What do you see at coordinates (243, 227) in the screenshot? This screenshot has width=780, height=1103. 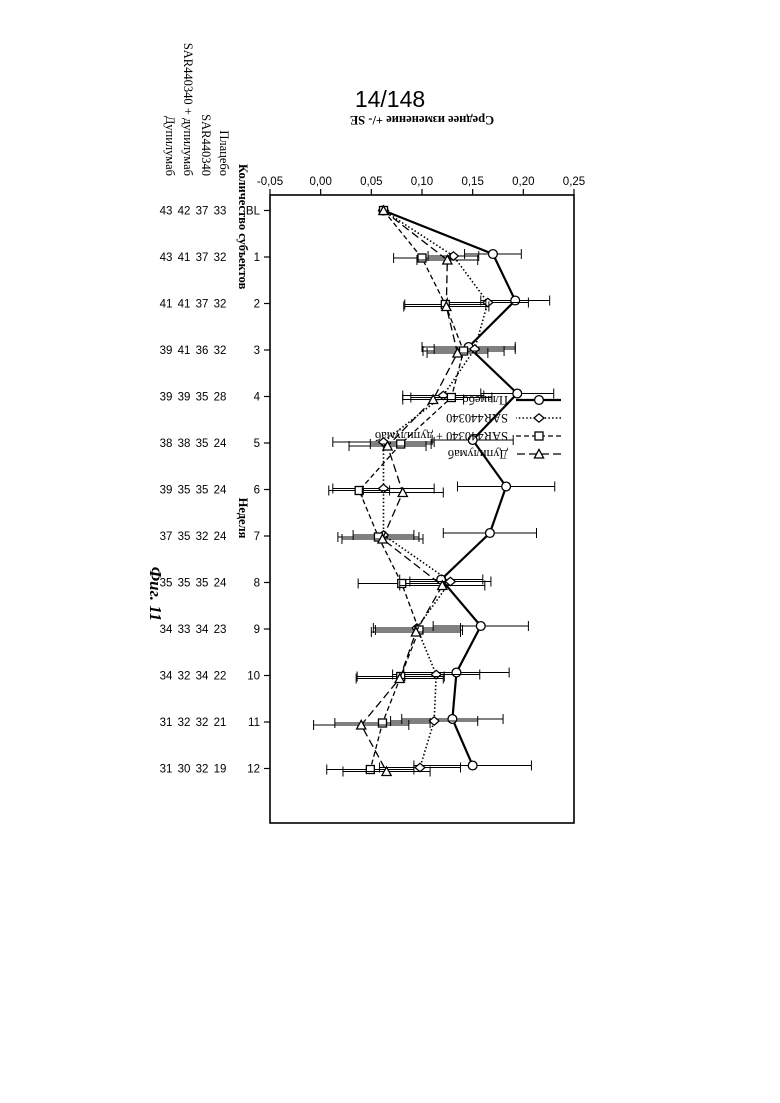 I see `subjects-title: Количество субъектов` at bounding box center [243, 227].